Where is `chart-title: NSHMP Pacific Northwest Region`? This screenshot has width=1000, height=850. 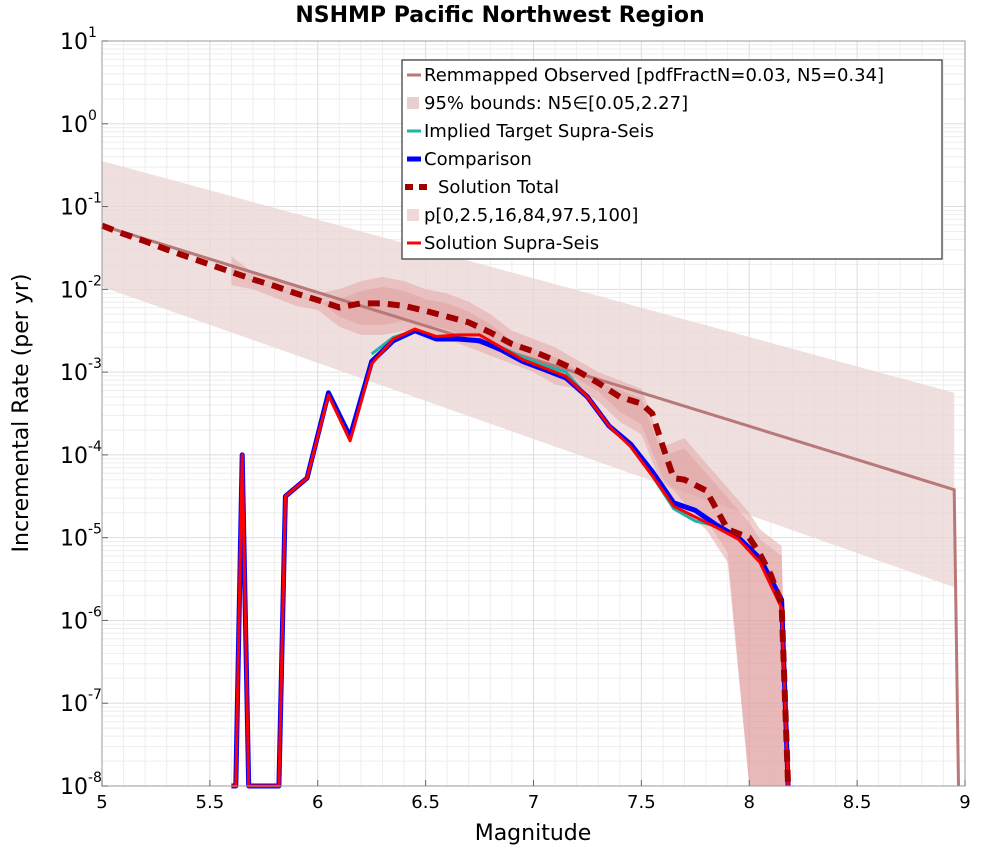 chart-title: NSHMP Pacific Northwest Region is located at coordinates (499, 15).